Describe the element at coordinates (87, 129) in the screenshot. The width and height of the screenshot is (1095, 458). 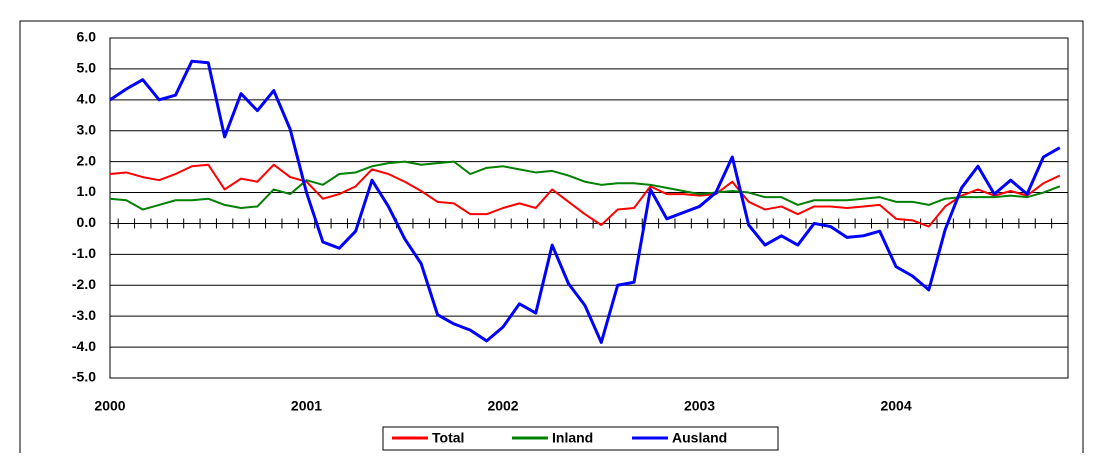
I see `y-tick-label: 3.0` at that location.